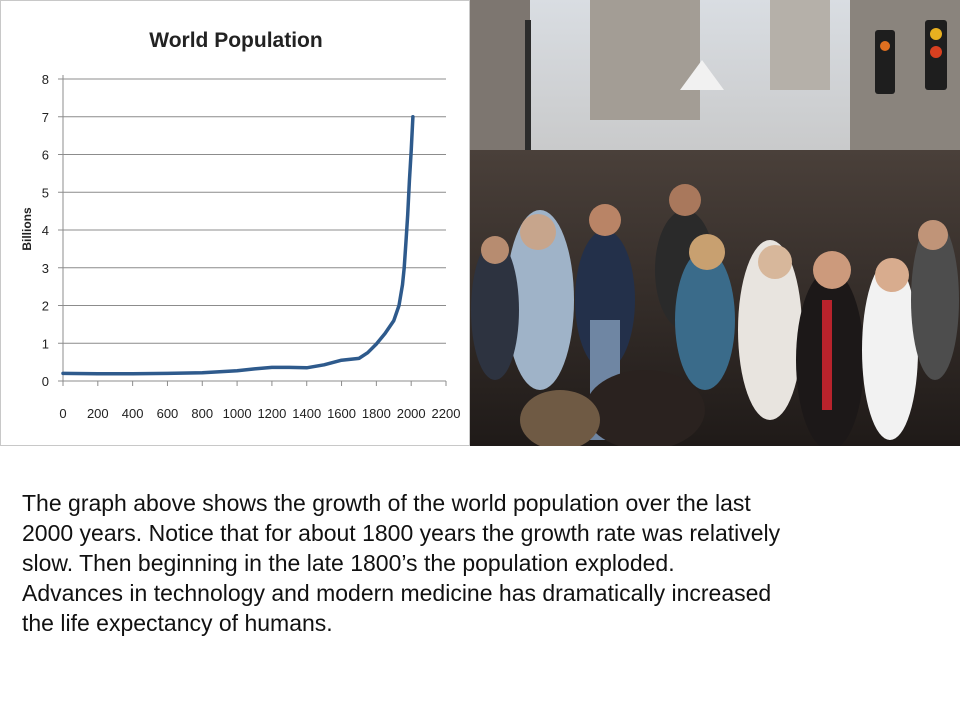 The width and height of the screenshot is (960, 720). Describe the element at coordinates (446, 413) in the screenshot. I see `x-tick-label: 2200` at that location.